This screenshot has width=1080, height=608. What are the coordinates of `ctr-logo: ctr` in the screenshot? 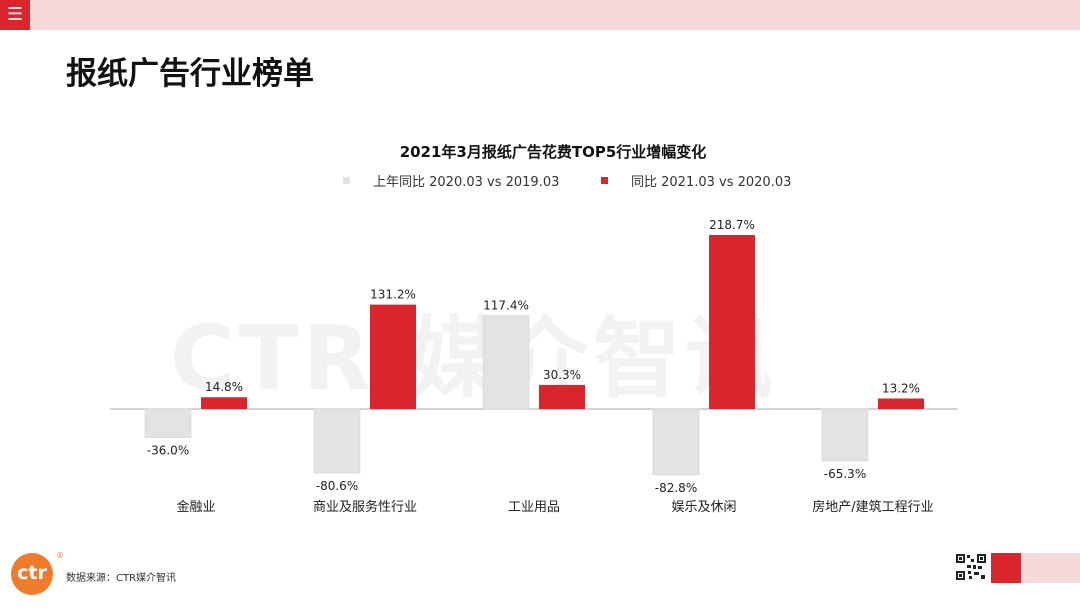 It's located at (32, 574).